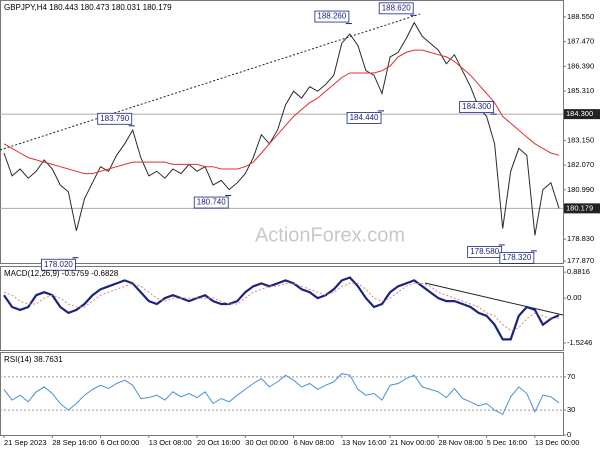  What do you see at coordinates (580, 238) in the screenshot?
I see `y-tick-label: 178.830` at bounding box center [580, 238].